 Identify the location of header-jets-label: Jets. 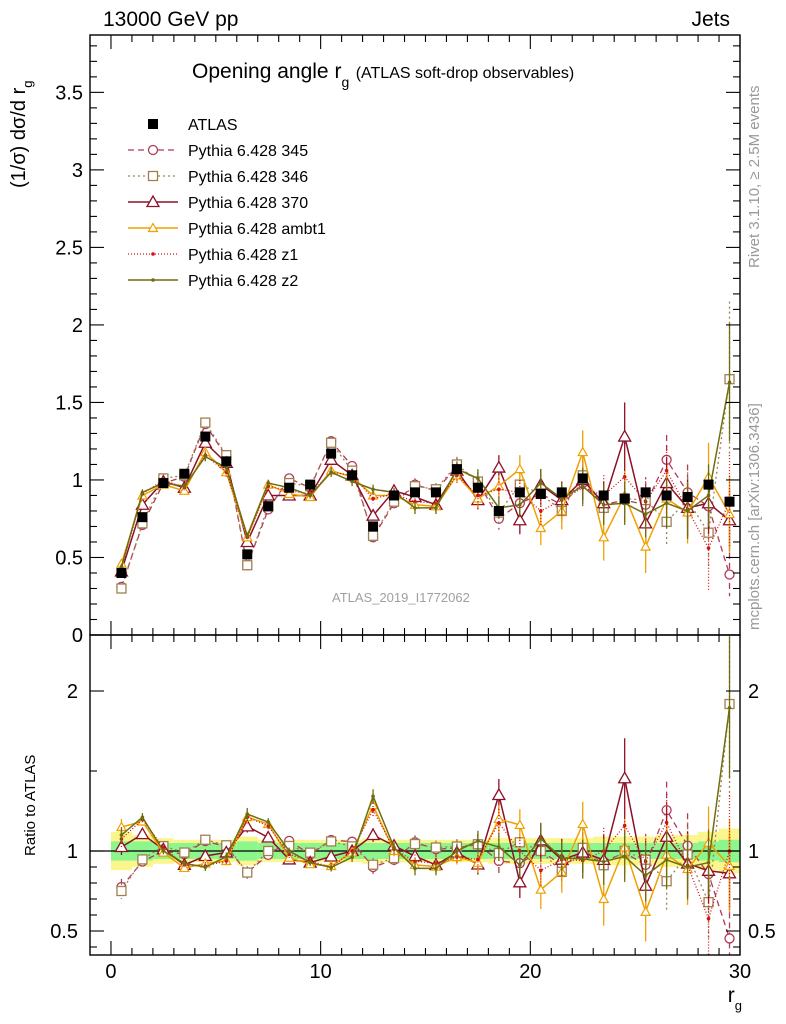
(710, 19).